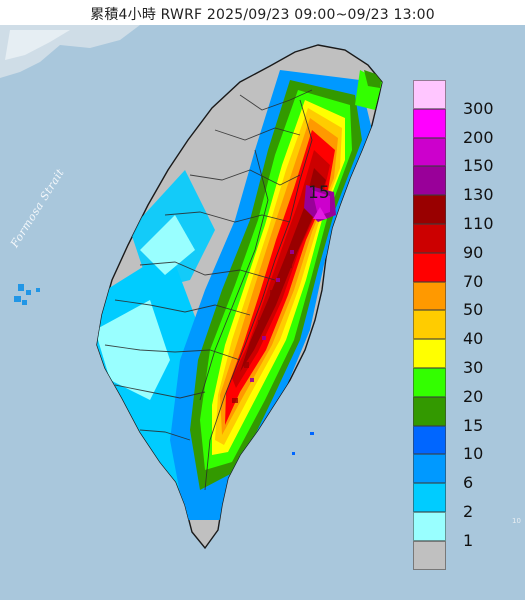 Image resolution: width=525 pixels, height=600 pixels. What do you see at coordinates (478, 195) in the screenshot?
I see `legend-label: 130` at bounding box center [478, 195].